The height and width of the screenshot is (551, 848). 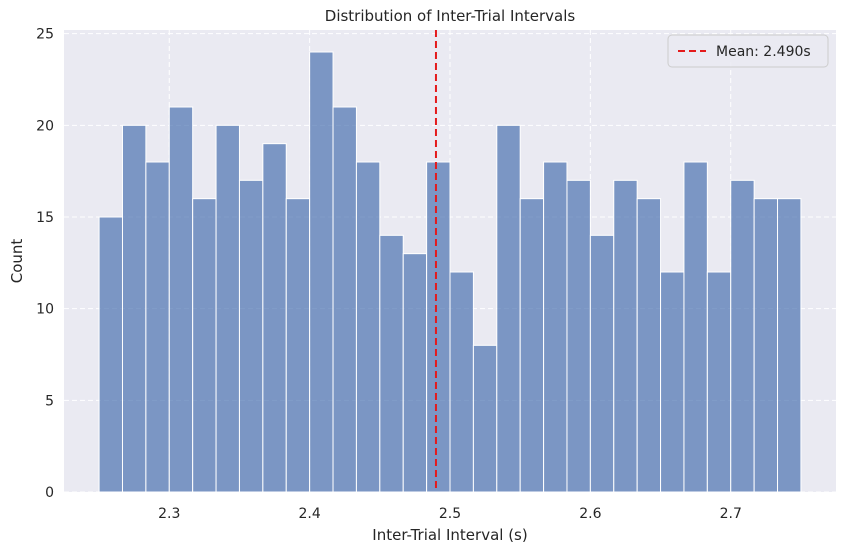 I want to click on y-tick-label: 20, so click(x=45, y=126).